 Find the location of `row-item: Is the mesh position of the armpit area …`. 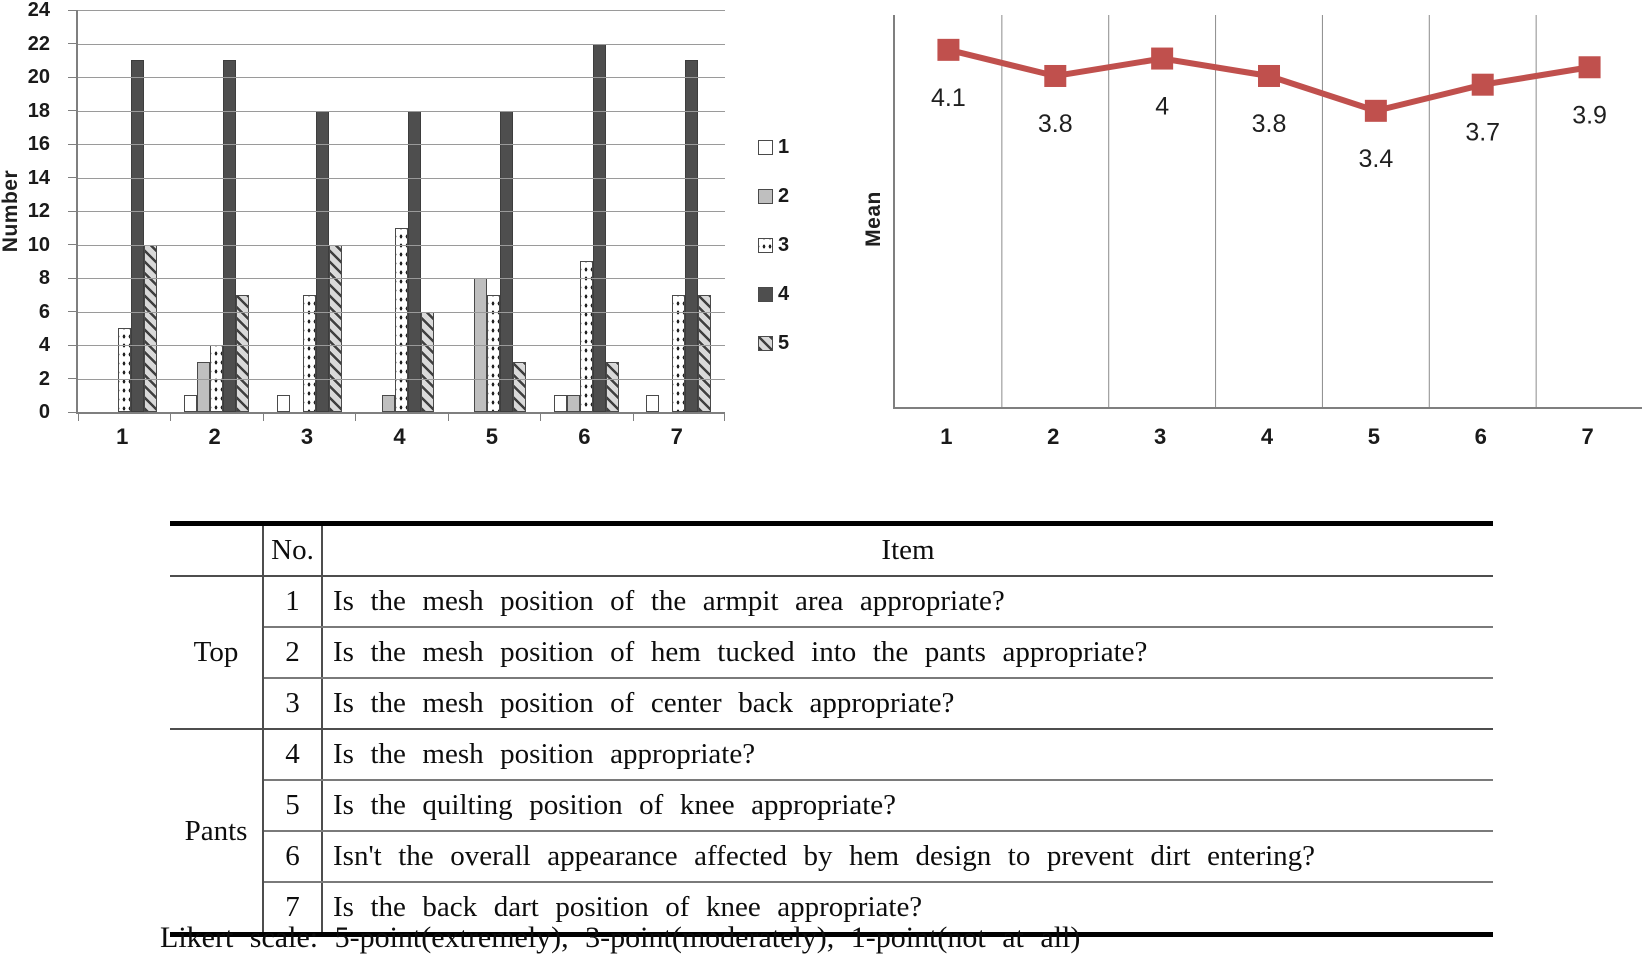

row-item: Is the mesh position of the armpit area … is located at coordinates (907, 602).